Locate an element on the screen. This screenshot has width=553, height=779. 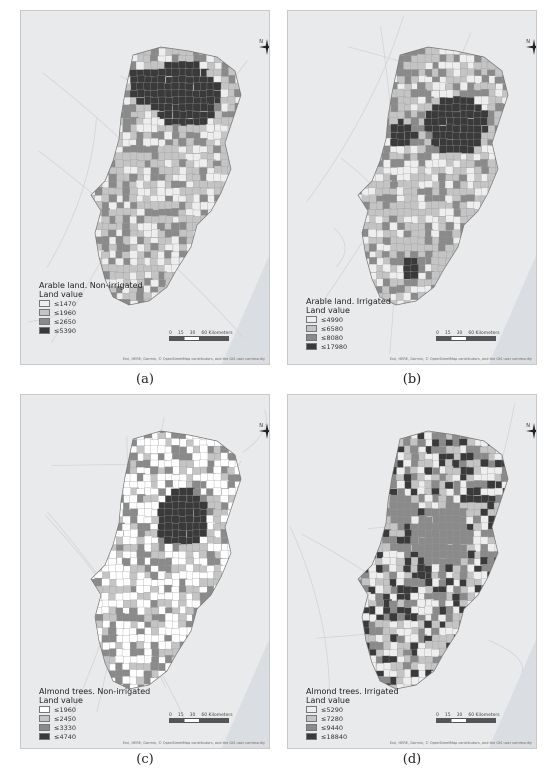
scale-bar-c: 0 15 30 60 Kilometers is located at coordinates (201, 718).